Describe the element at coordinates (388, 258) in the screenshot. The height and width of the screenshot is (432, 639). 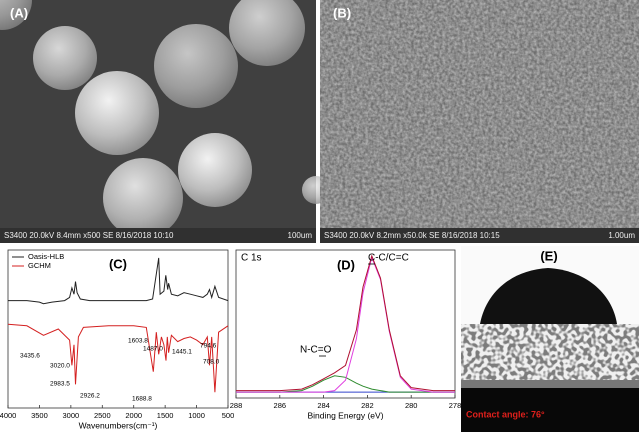
I see `annotation: C-C/C=C` at that location.